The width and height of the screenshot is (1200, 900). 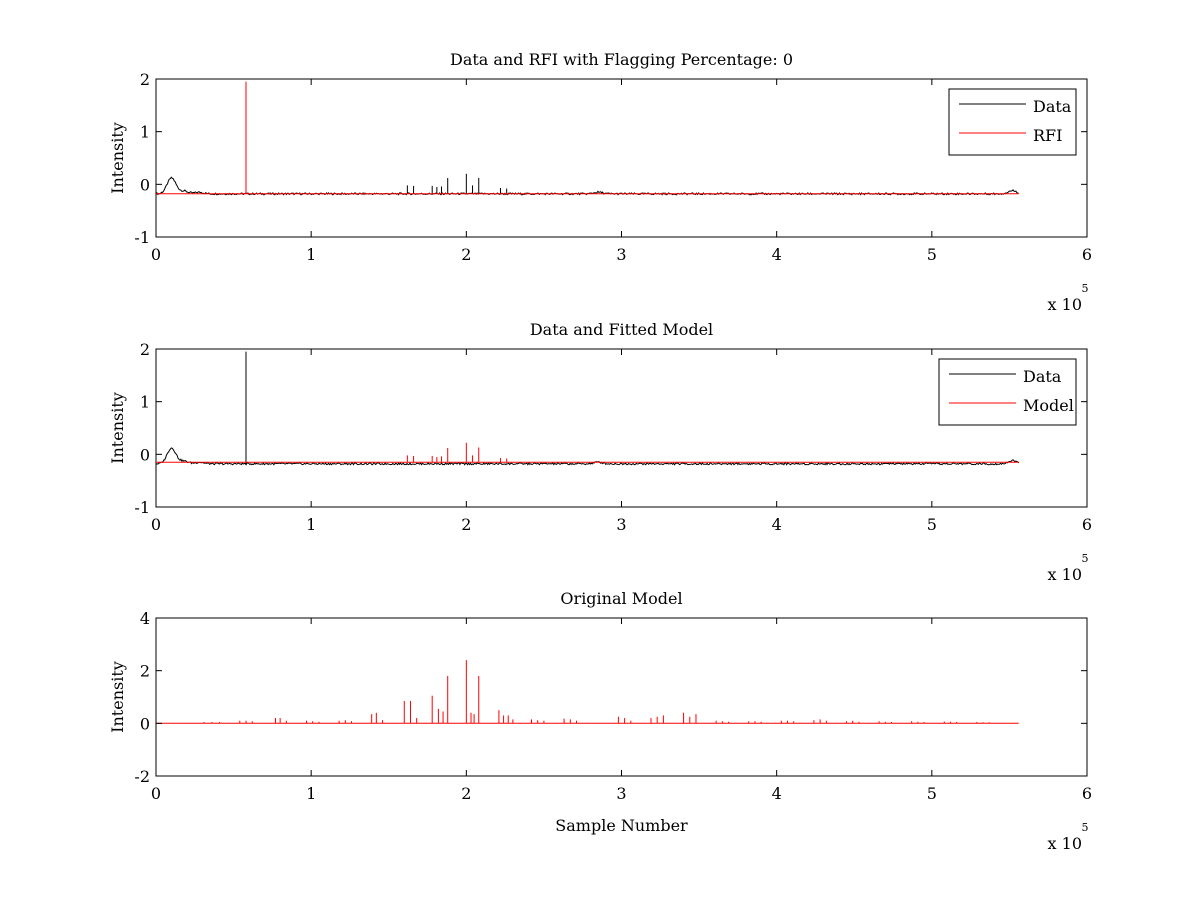 What do you see at coordinates (145, 618) in the screenshot?
I see `y-tick-label: 4` at bounding box center [145, 618].